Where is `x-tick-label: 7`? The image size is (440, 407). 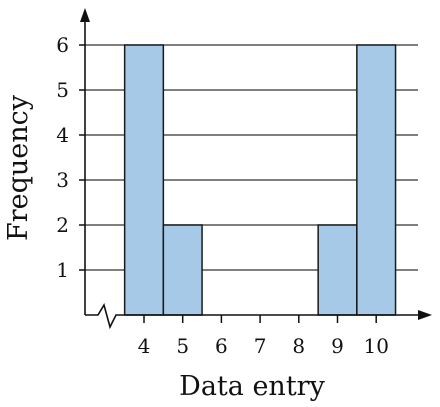 x-tick-label: 7 is located at coordinates (260, 346).